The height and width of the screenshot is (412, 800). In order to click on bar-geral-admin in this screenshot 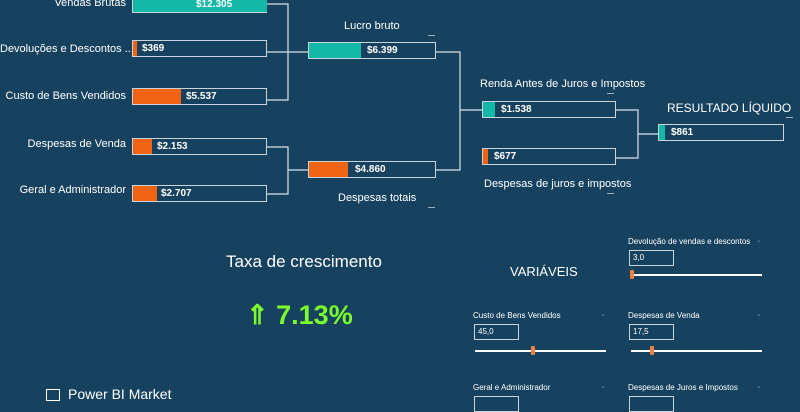, I will do `click(145, 193)`.